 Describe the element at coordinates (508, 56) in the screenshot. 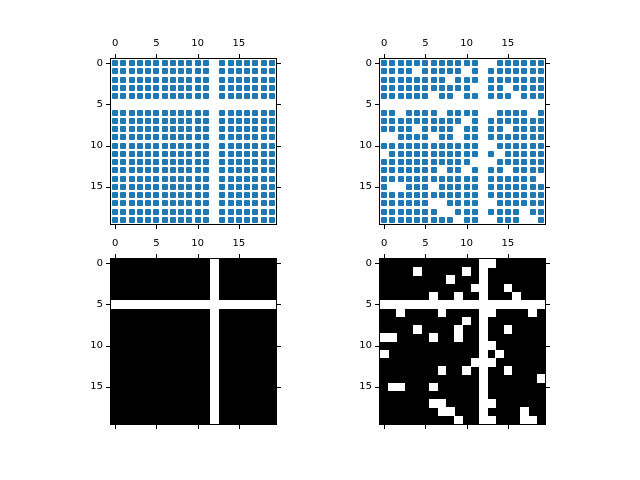

I see `x-tick-top` at that location.